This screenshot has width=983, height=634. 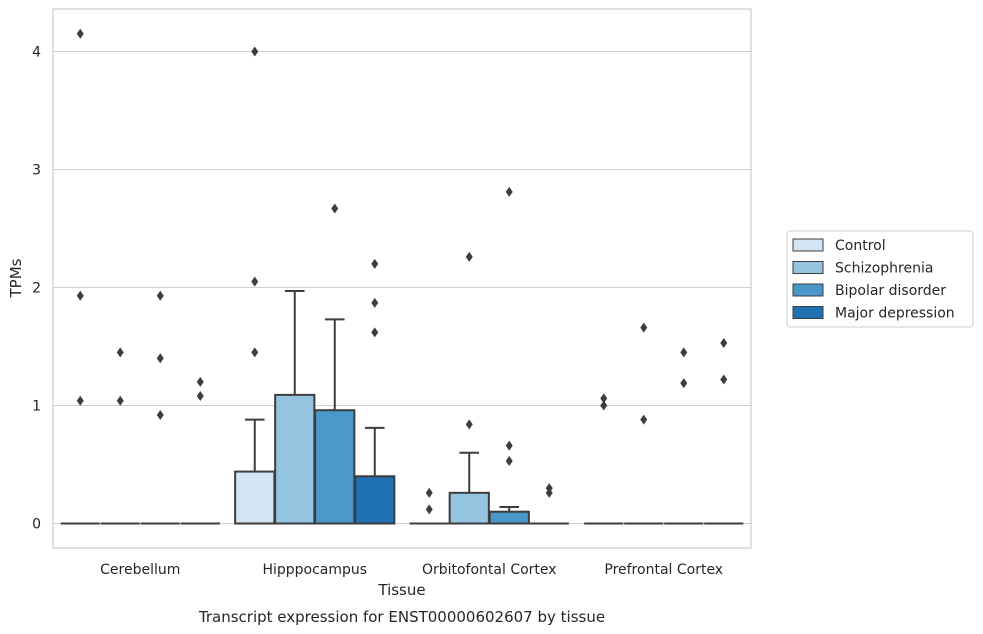 I want to click on x-tick-label: Prefrontal Cortex, so click(x=663, y=570).